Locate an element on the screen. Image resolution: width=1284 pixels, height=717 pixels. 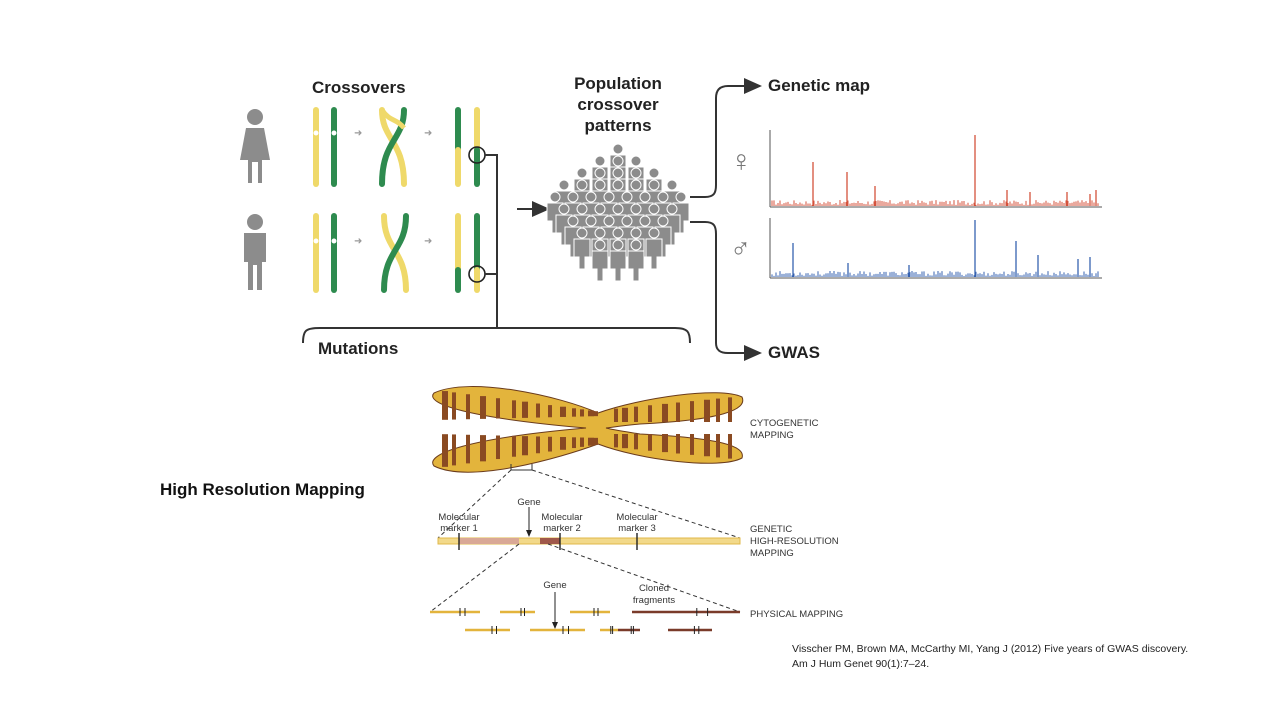
crossovers-title: Crossovers is located at coordinates (359, 87).